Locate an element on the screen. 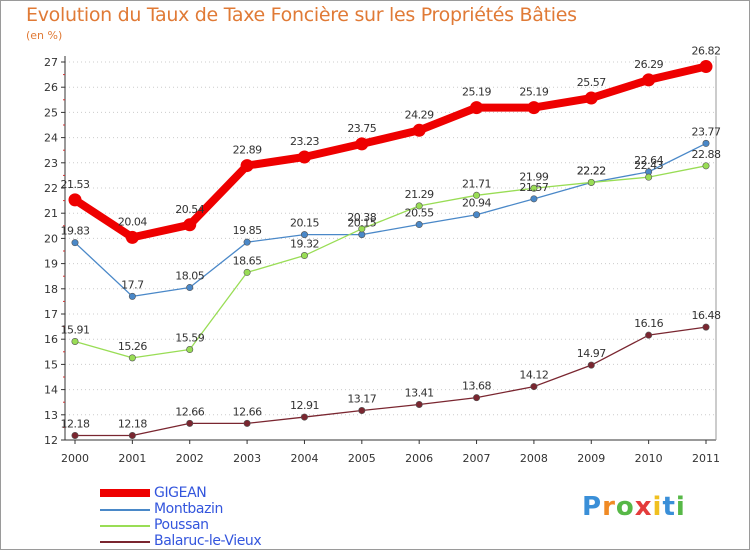 The height and width of the screenshot is (550, 750). x-tick-label: 2011 is located at coordinates (706, 458).